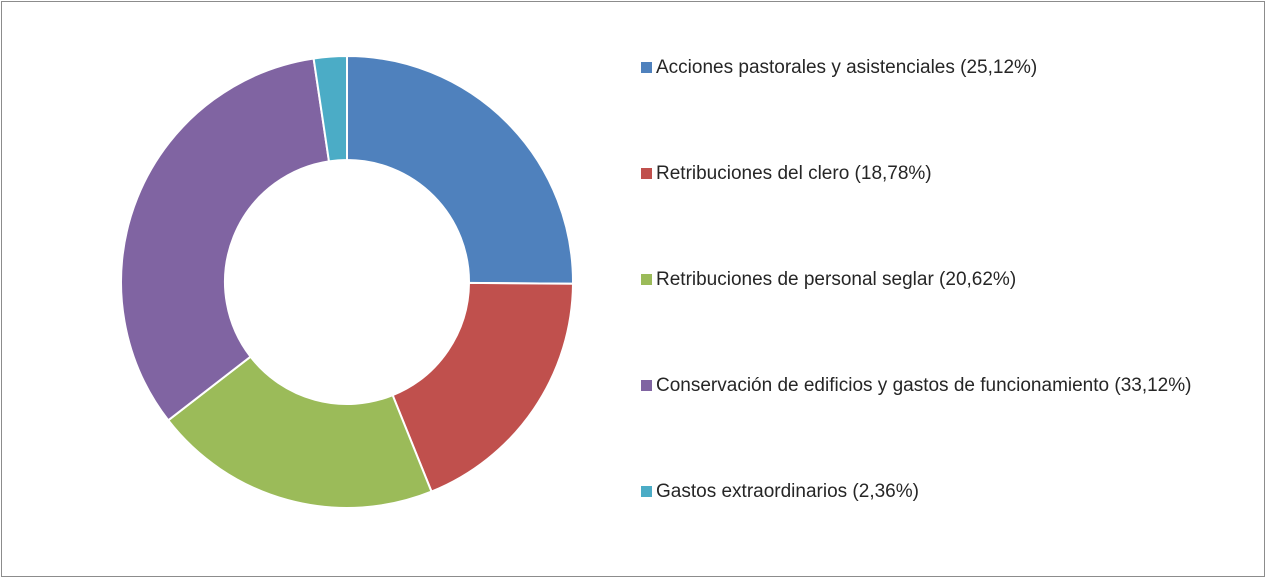 Image resolution: width=1266 pixels, height=577 pixels. What do you see at coordinates (941, 174) in the screenshot?
I see `legend-item: Retribuciones del clero (18,78%)` at bounding box center [941, 174].